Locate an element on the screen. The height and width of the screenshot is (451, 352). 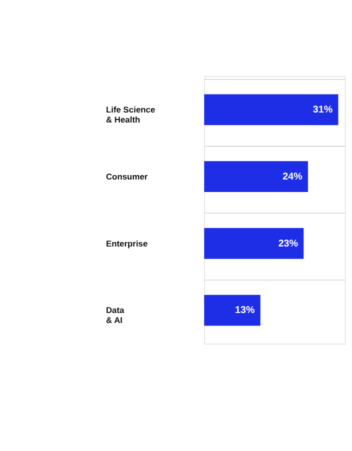
data-label: 13% is located at coordinates (245, 310).